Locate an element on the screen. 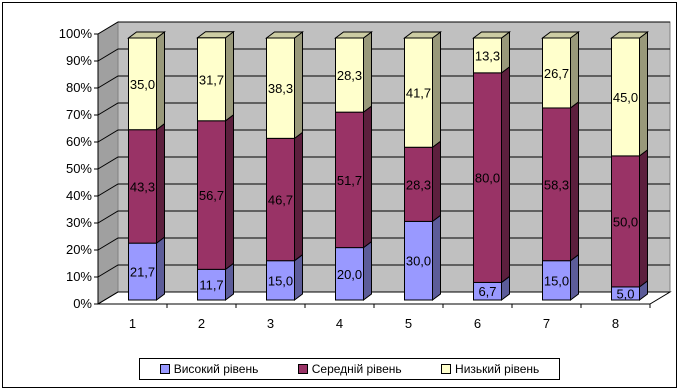 This screenshot has height=392, width=681. x-tick-label: 2 is located at coordinates (201, 323).